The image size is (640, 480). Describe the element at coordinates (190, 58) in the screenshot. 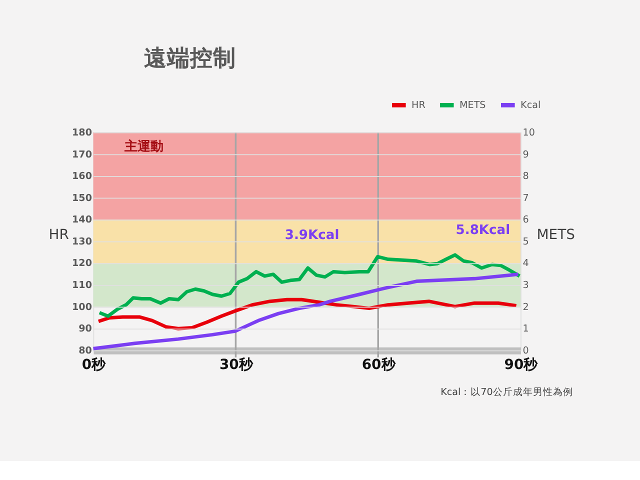

I see `chart-title: 遠端控制` at that location.